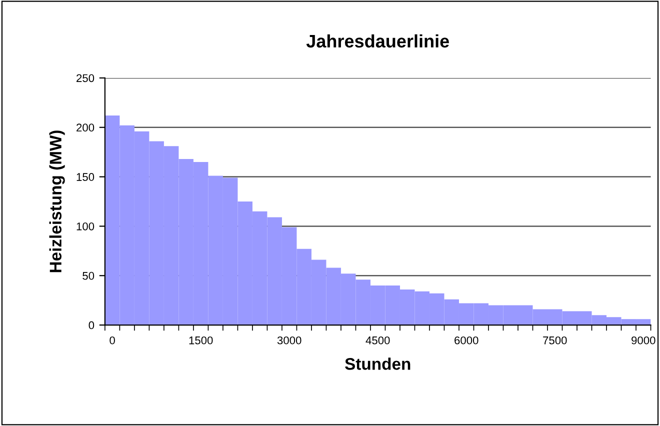  I want to click on x-tick-label: 6000, so click(466, 340).